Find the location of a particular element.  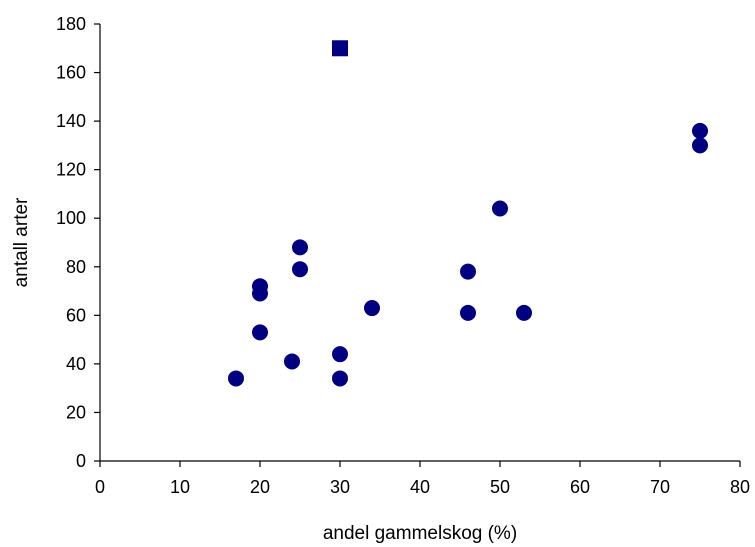

y-tick-label: 0 is located at coordinates (81, 461).